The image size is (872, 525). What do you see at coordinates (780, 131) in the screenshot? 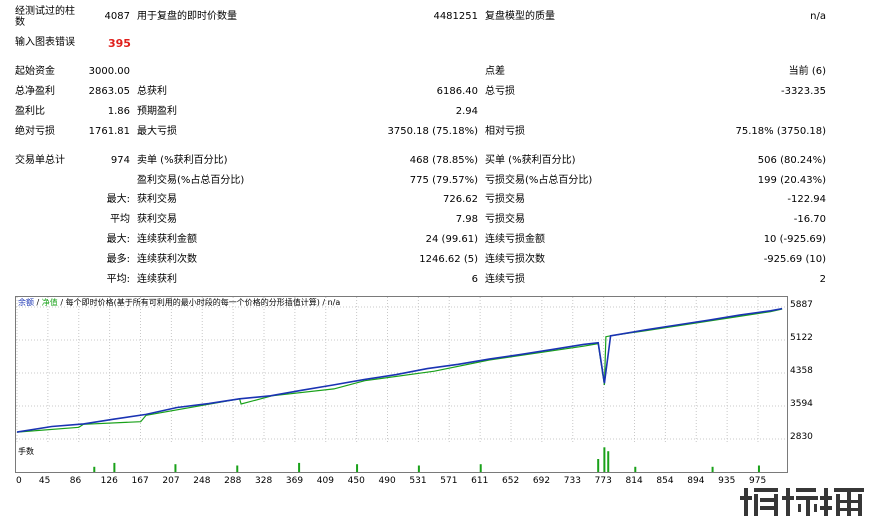
I see `value-relative-drawdown: 75.18% (3750.18)` at bounding box center [780, 131].